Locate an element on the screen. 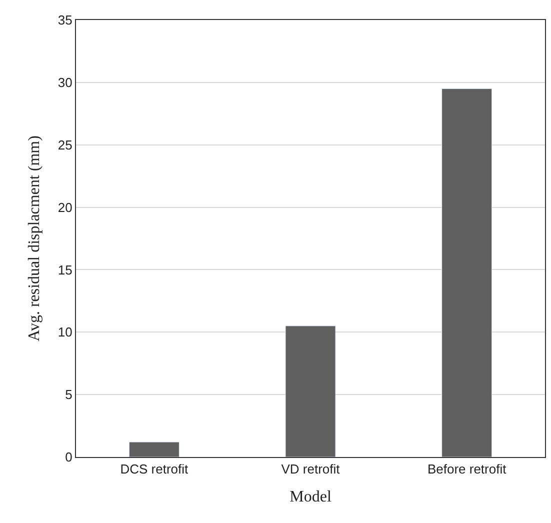 Image resolution: width=551 pixels, height=523 pixels. y-tick-label: 35 is located at coordinates (65, 20).